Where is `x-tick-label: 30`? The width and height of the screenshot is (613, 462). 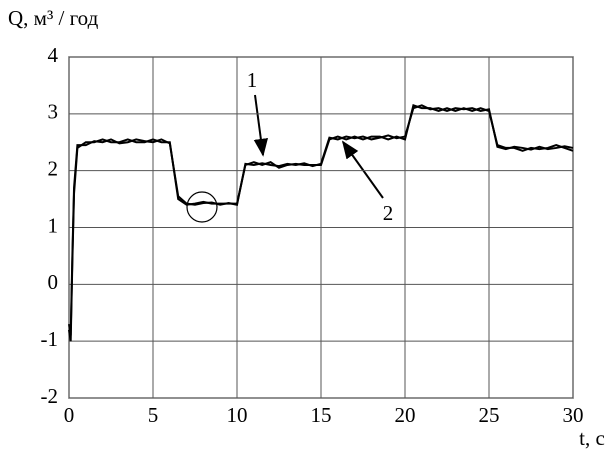
x-tick-label: 30 is located at coordinates (573, 415).